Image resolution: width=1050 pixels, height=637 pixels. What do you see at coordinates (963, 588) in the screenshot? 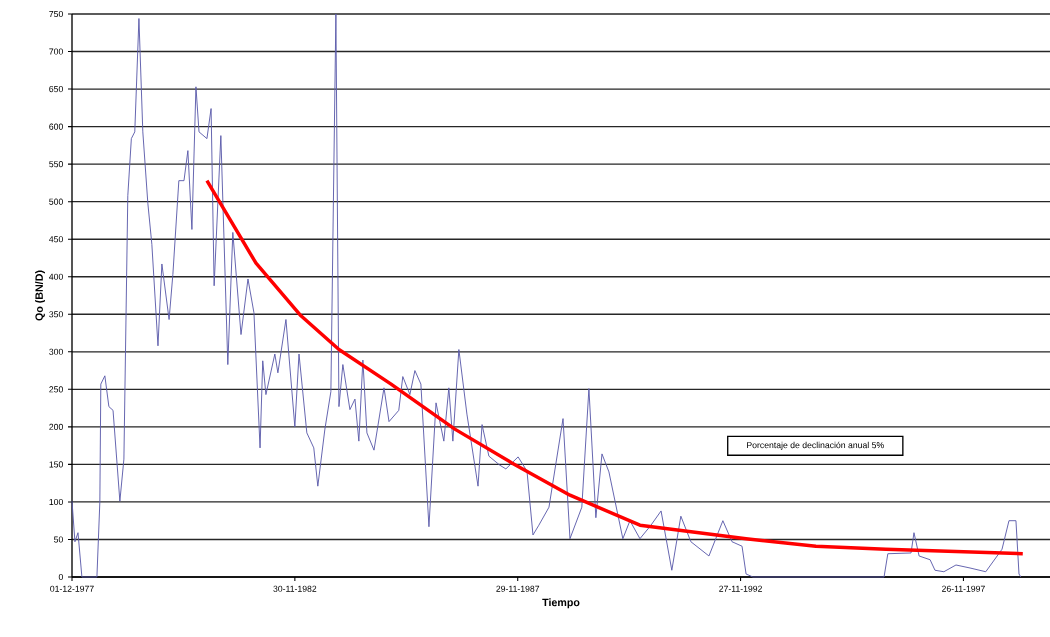
I see `x-tick-label: 26-11-1997` at bounding box center [963, 588].